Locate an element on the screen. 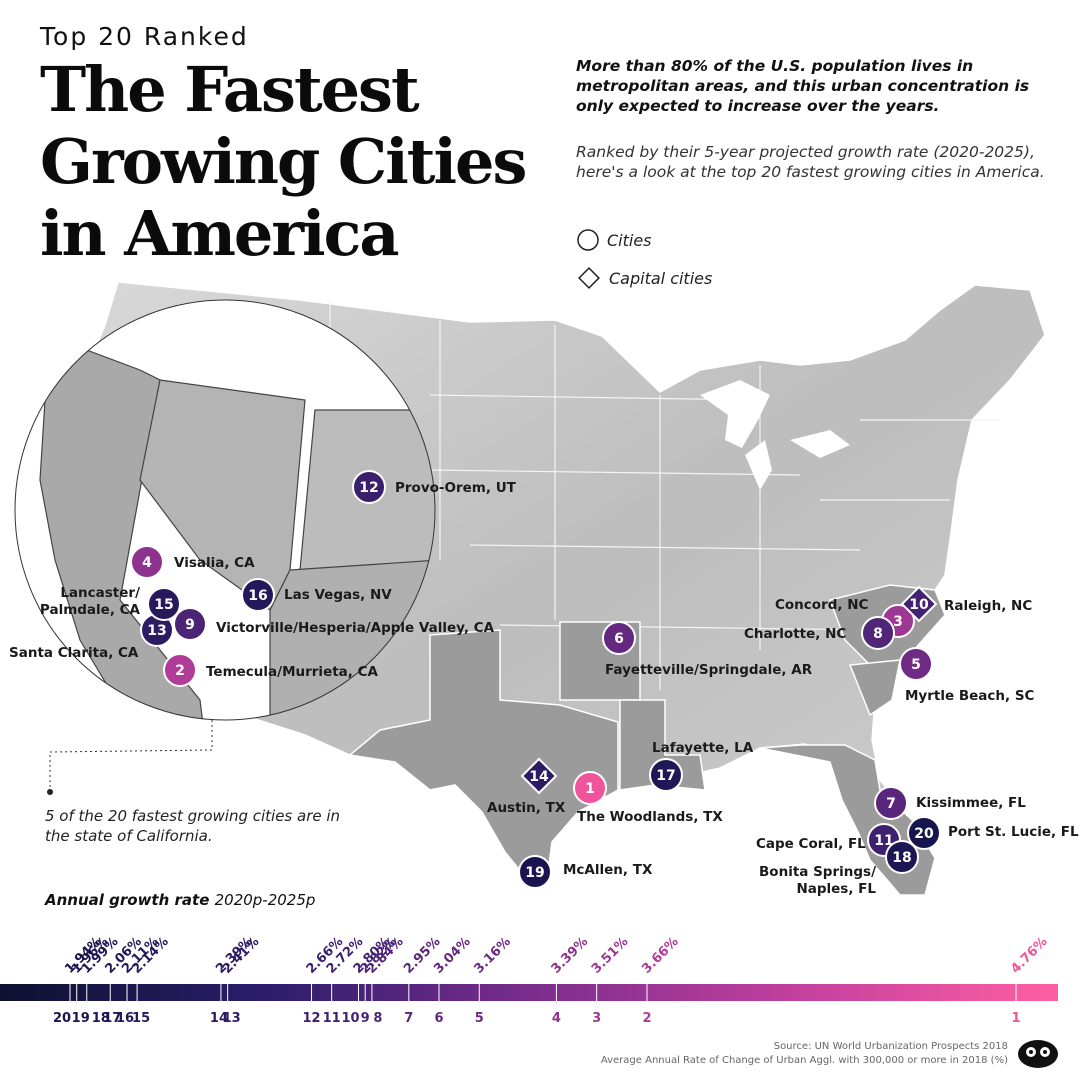 The height and width of the screenshot is (1080, 1080). growth-value-3: 3.51% is located at coordinates (610, 955).